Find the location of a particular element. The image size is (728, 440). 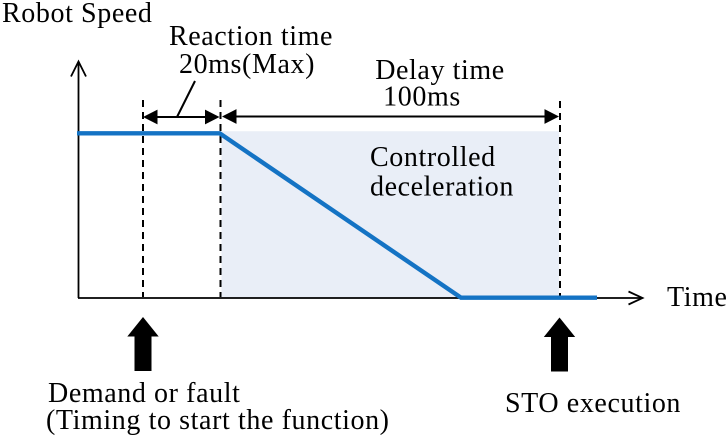

svg-text: Delay time is located at coordinates (440, 70).